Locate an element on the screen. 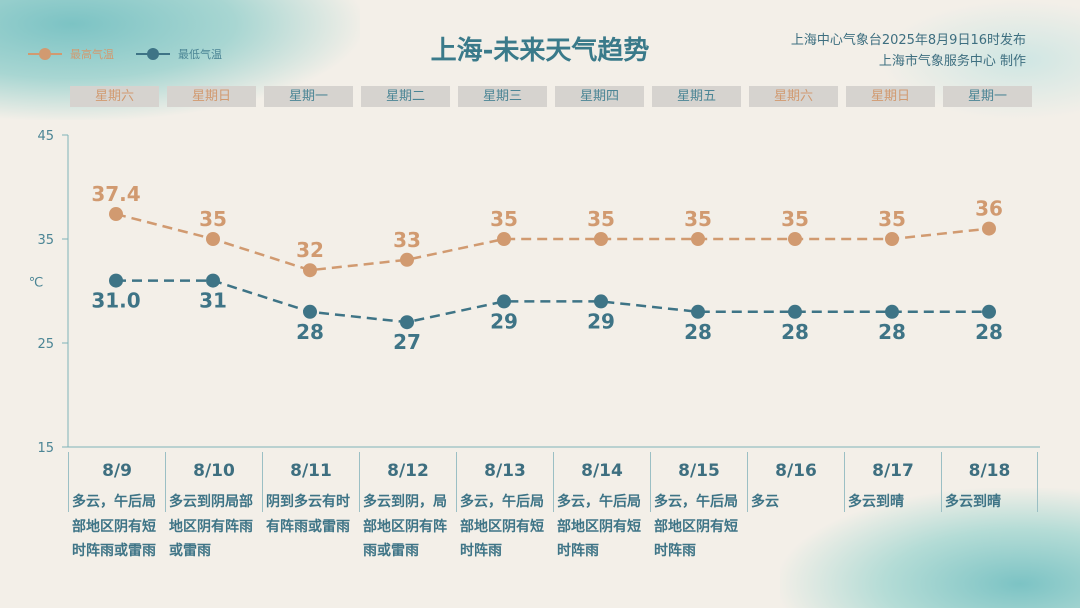 The height and width of the screenshot is (608, 1080). legend-item-high: 最高气温 is located at coordinates (71, 54).